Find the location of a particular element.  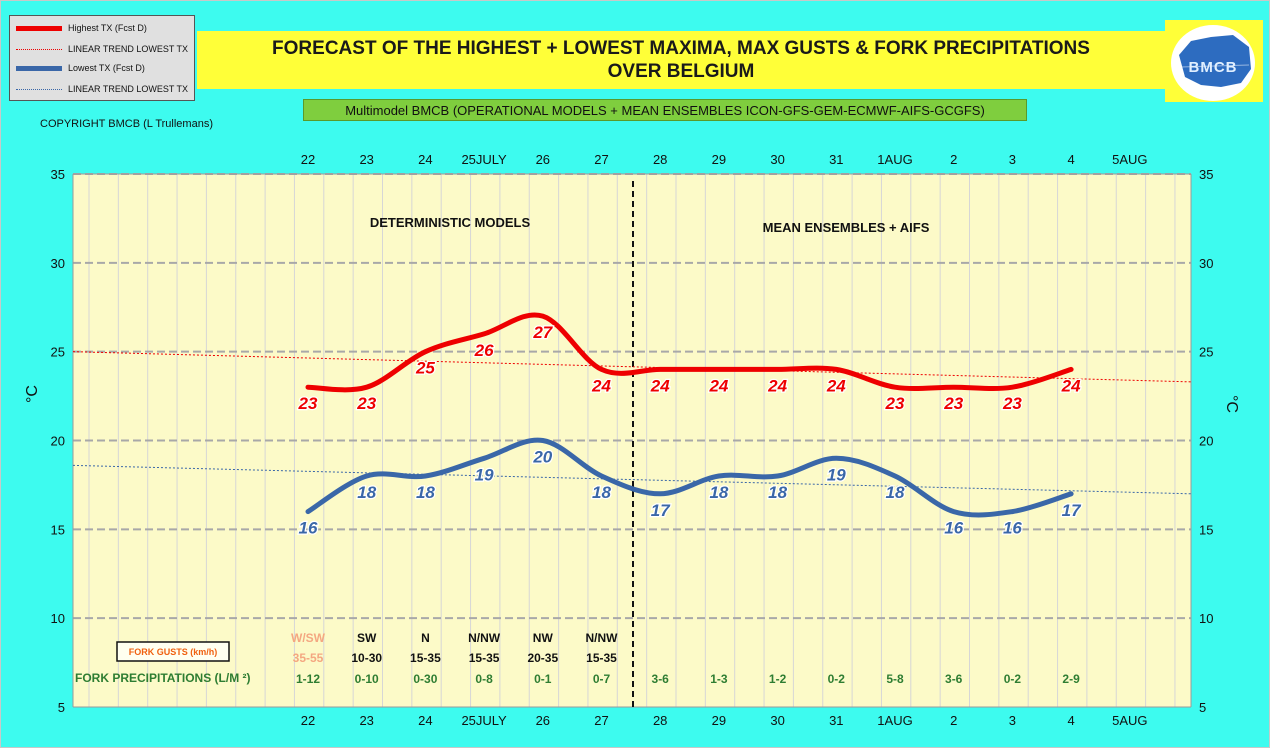

data-label-highest: 27 is located at coordinates (542, 332).